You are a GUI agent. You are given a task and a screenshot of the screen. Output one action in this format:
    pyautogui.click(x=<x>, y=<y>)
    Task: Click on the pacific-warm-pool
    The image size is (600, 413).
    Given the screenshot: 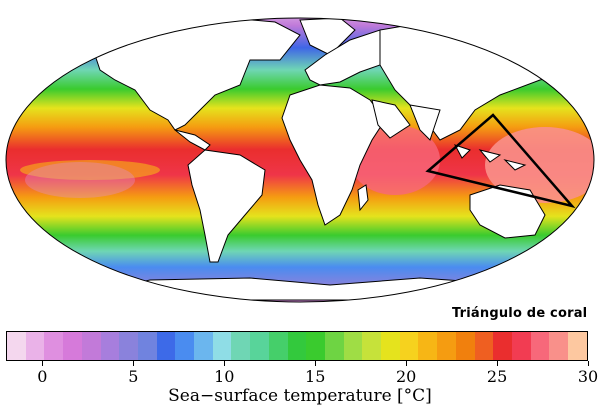 What is the action you would take?
    pyautogui.click(x=539, y=165)
    